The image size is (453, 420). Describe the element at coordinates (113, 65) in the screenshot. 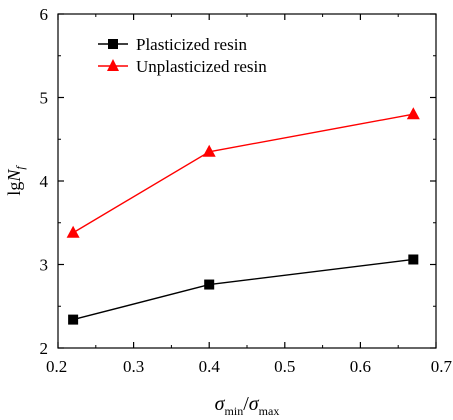

I see `legend-marker-triangle` at that location.